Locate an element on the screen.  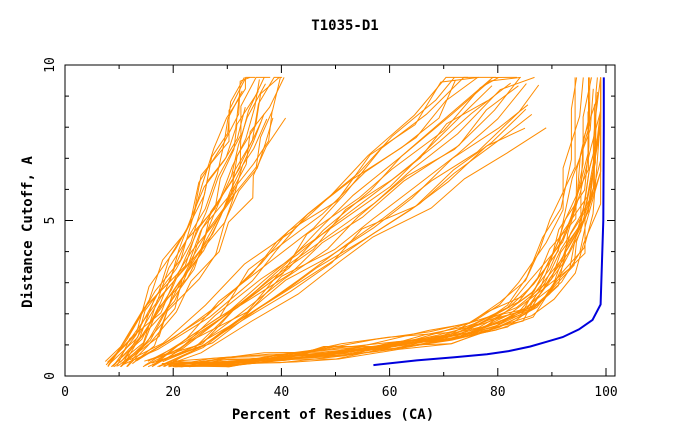
x-axis-label: Percent of Residues (CA) is located at coordinates (333, 415).